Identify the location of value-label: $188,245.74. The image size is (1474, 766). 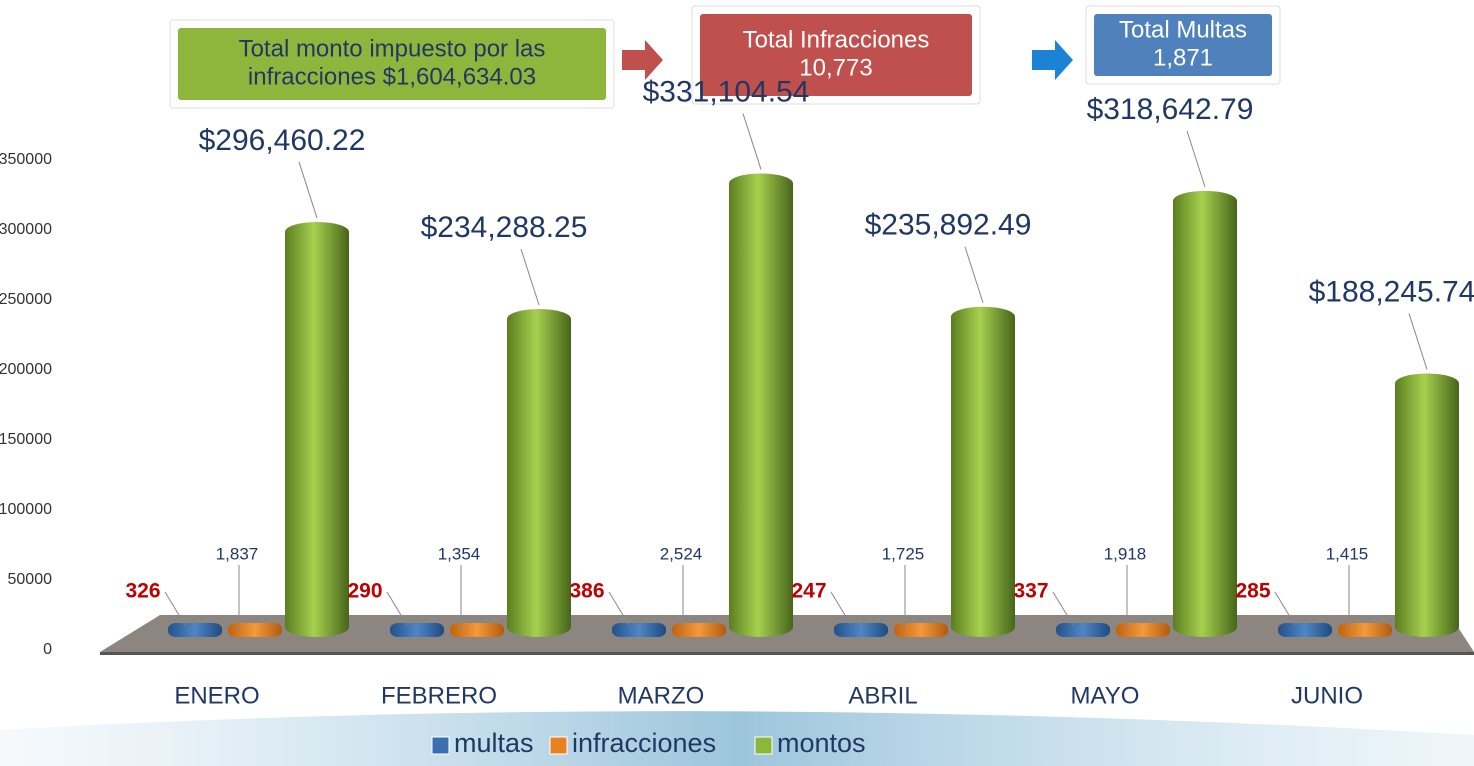
(1391, 291).